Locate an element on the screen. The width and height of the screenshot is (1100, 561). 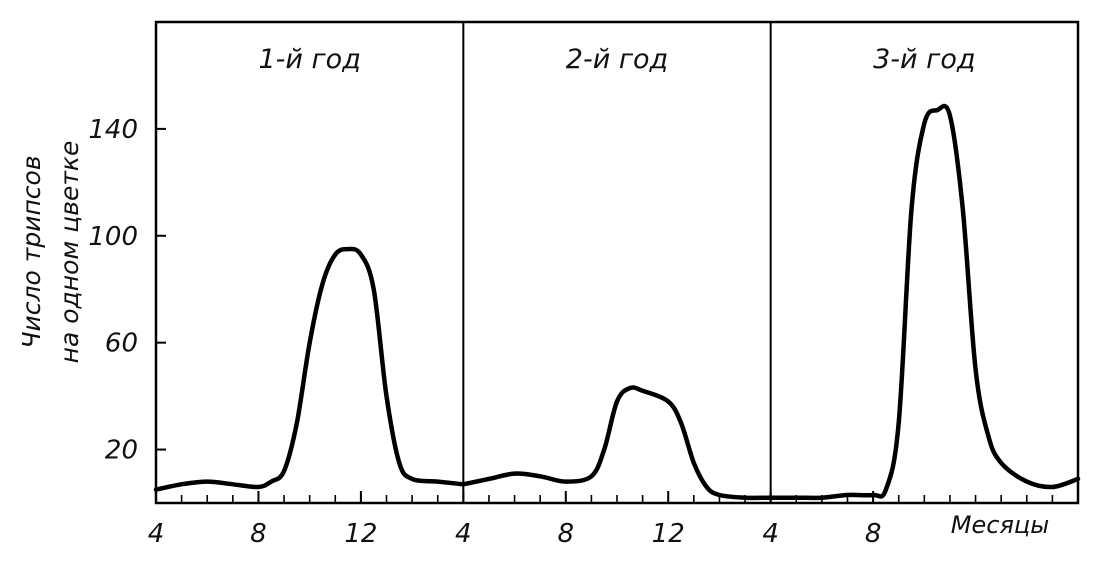
x-tick-label-p3-8: 8 is located at coordinates (873, 534).